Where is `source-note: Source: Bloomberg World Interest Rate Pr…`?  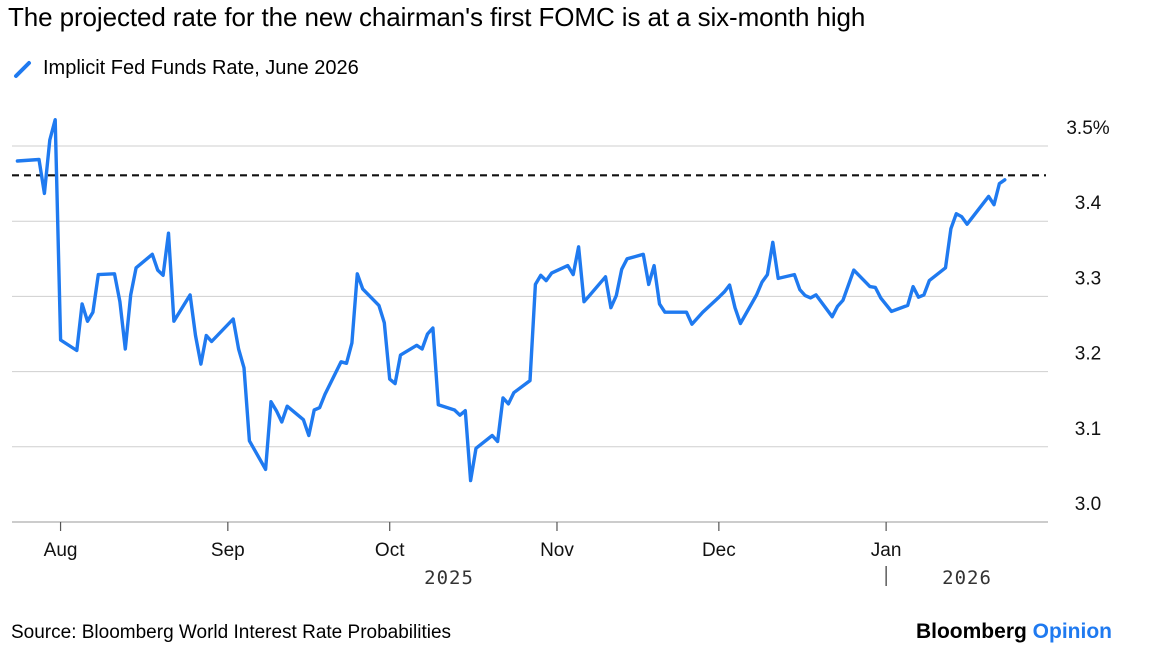
source-note: Source: Bloomberg World Interest Rate Pr… is located at coordinates (231, 632).